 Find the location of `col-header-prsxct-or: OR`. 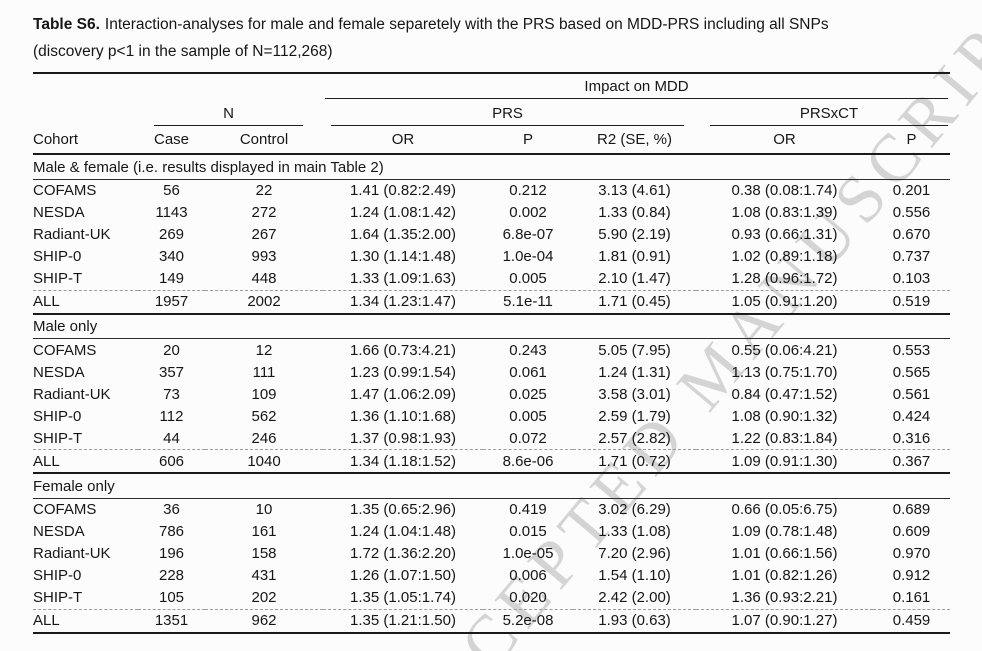

col-header-prsxct-or: OR is located at coordinates (785, 141).